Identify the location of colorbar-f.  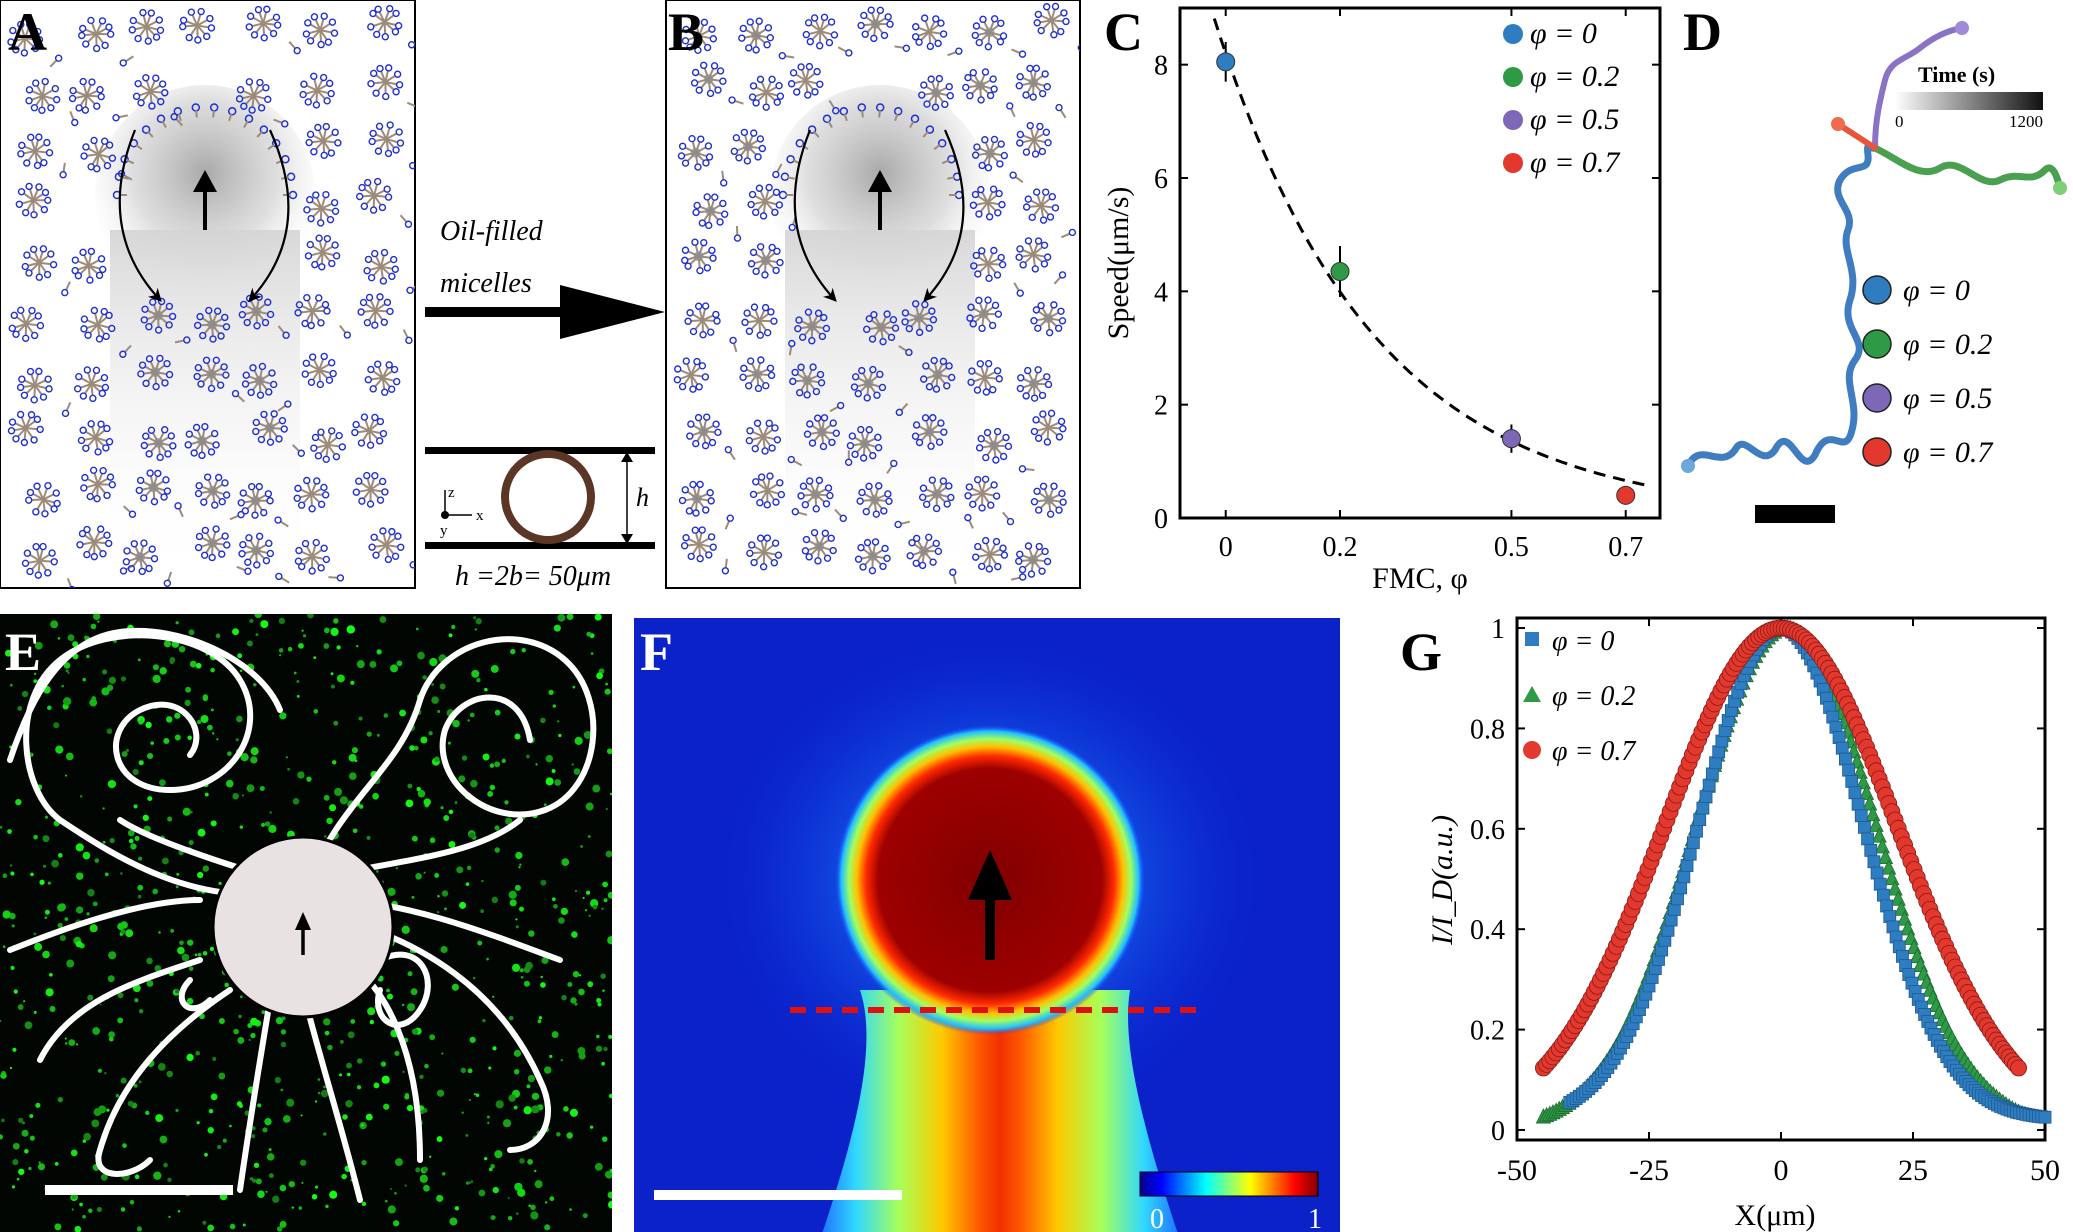
(1229, 1184).